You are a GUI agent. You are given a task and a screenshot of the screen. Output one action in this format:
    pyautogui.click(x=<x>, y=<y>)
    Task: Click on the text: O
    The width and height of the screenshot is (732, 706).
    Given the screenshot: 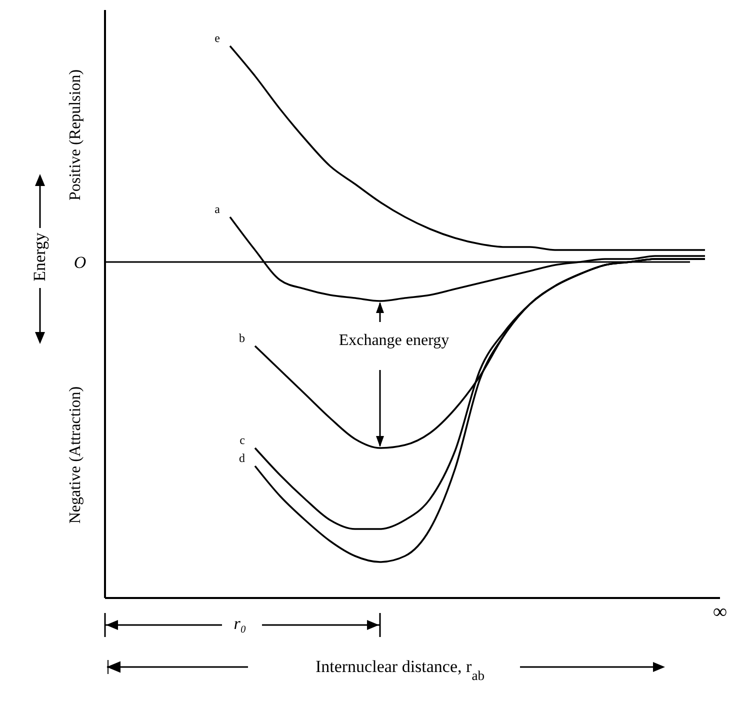 What is the action you would take?
    pyautogui.click(x=80, y=262)
    